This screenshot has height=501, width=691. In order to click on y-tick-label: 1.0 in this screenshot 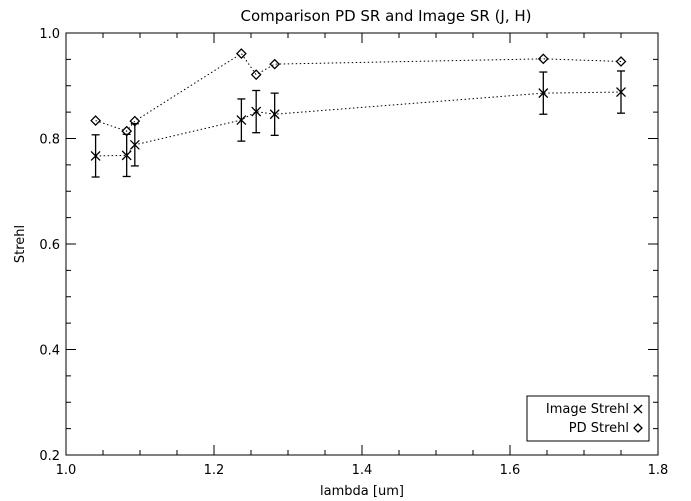, I will do `click(49, 34)`.